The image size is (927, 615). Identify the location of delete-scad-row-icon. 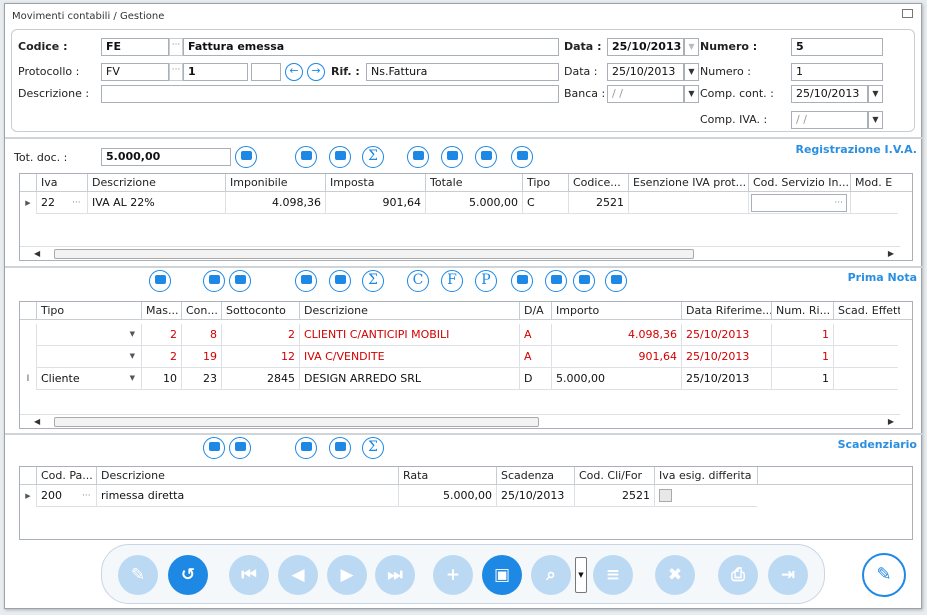
(340, 448).